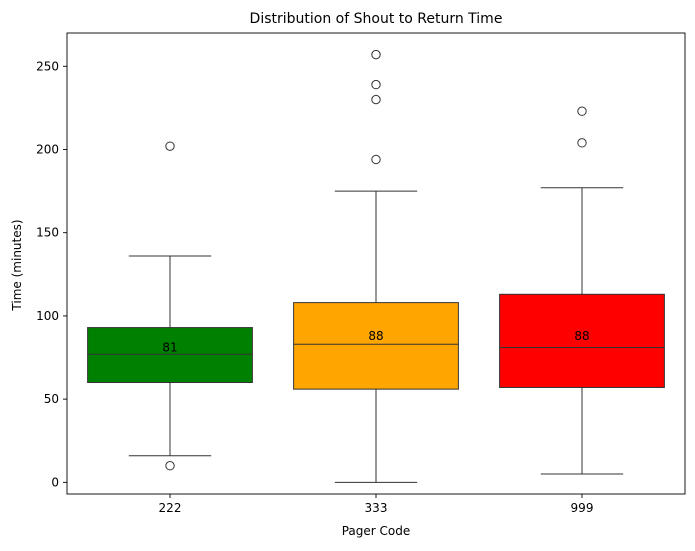  What do you see at coordinates (17, 265) in the screenshot?
I see `y-axis-label: Time (minutes)` at bounding box center [17, 265].